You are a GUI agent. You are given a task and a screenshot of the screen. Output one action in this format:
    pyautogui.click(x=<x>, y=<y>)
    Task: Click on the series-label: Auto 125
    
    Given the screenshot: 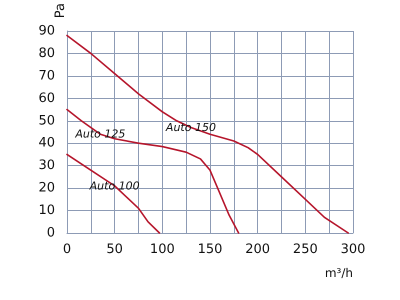 What is the action you would take?
    pyautogui.click(x=100, y=134)
    